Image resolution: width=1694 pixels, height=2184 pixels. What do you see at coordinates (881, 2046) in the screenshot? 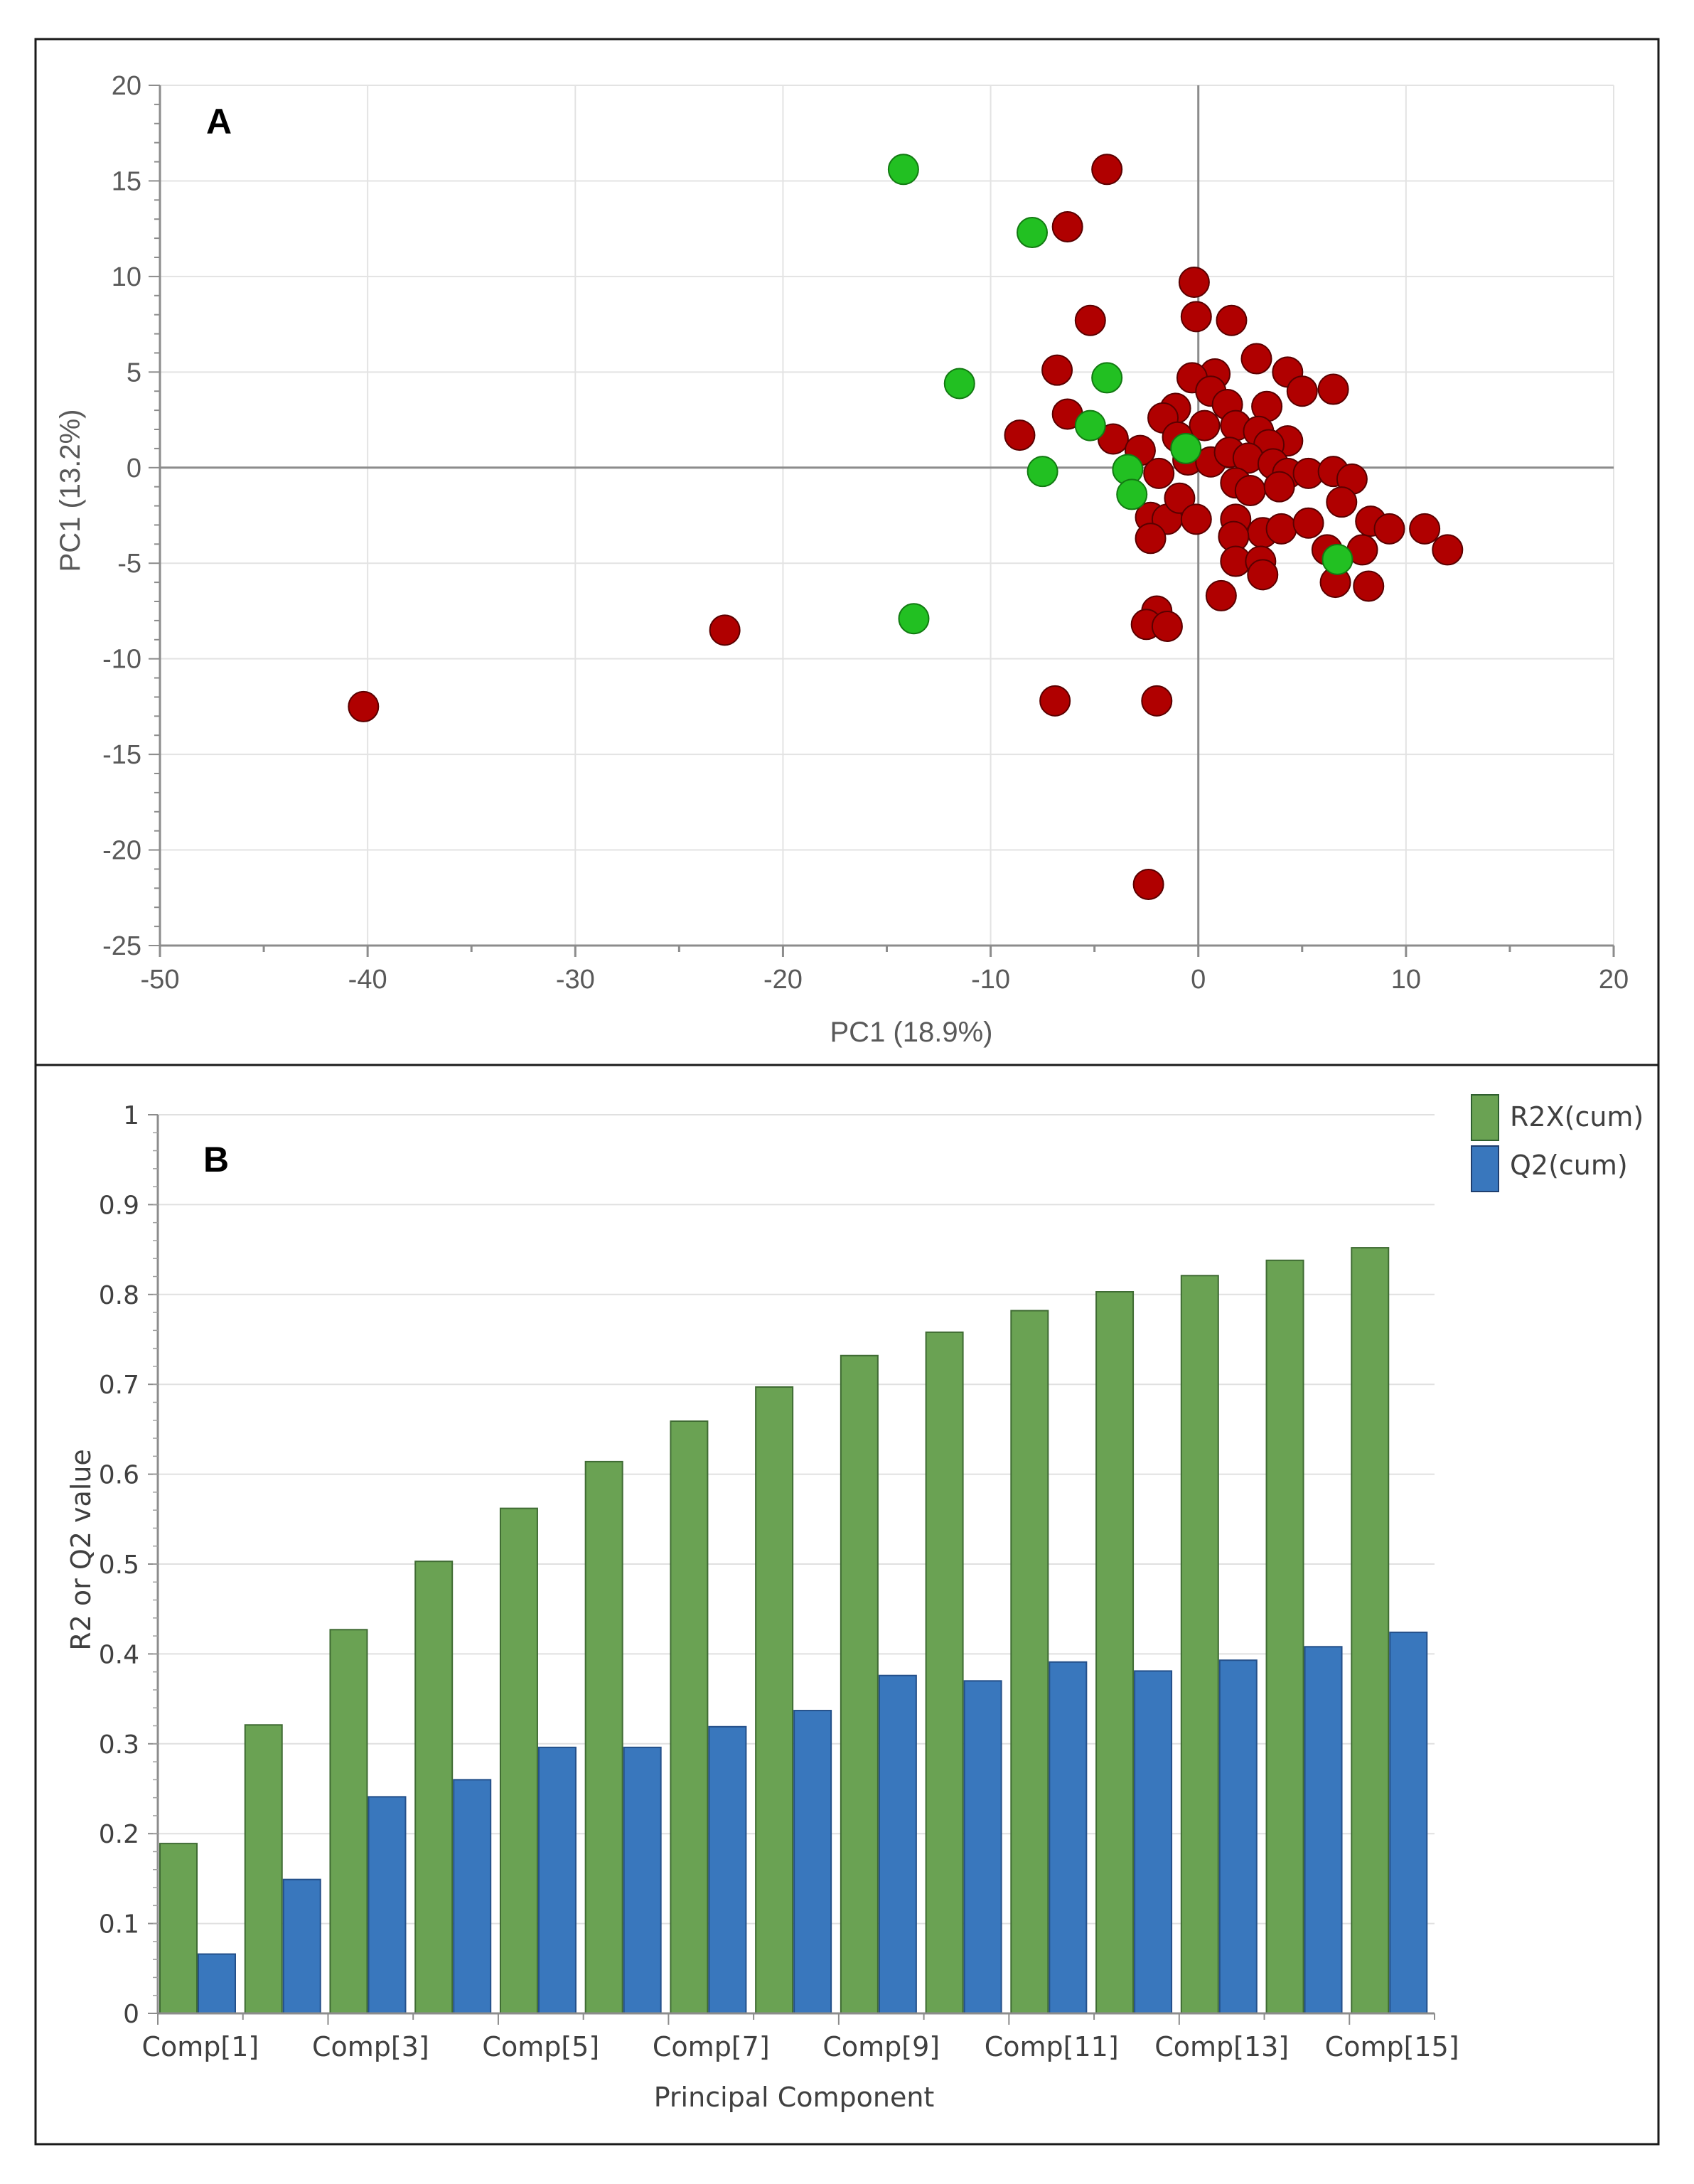
I see `bar-x-tick-label: Comp[9]` at bounding box center [881, 2046].